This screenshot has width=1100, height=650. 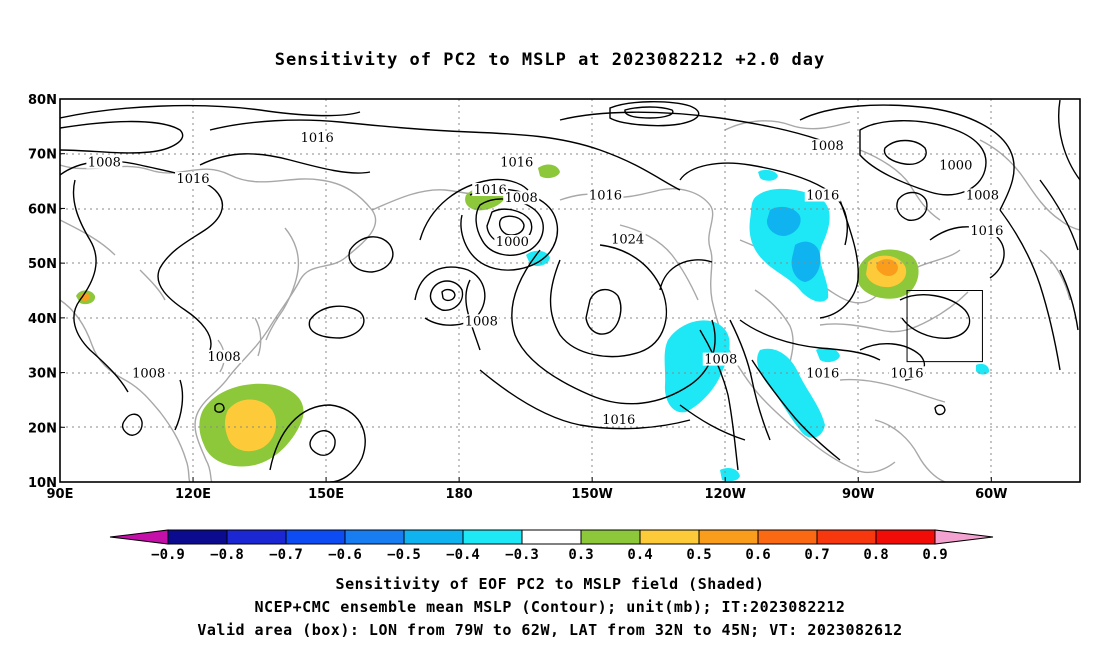 I want to click on colorbar-label: 0.6, so click(x=757, y=555).